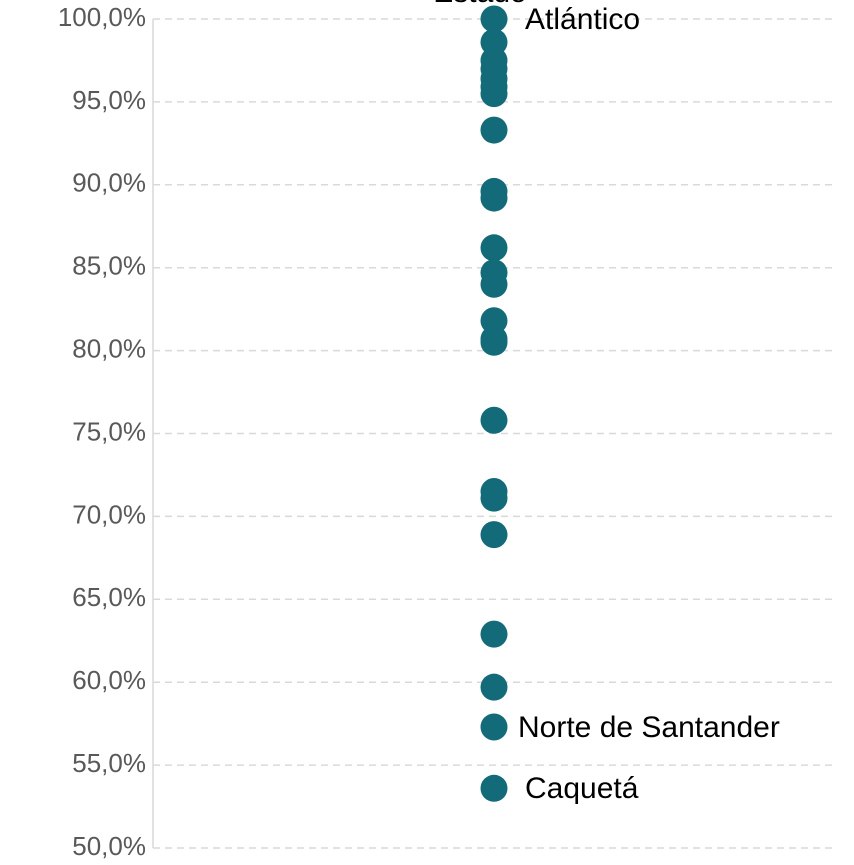  Describe the element at coordinates (649, 727) in the screenshot. I see `data-label: Norte de Santander` at that location.